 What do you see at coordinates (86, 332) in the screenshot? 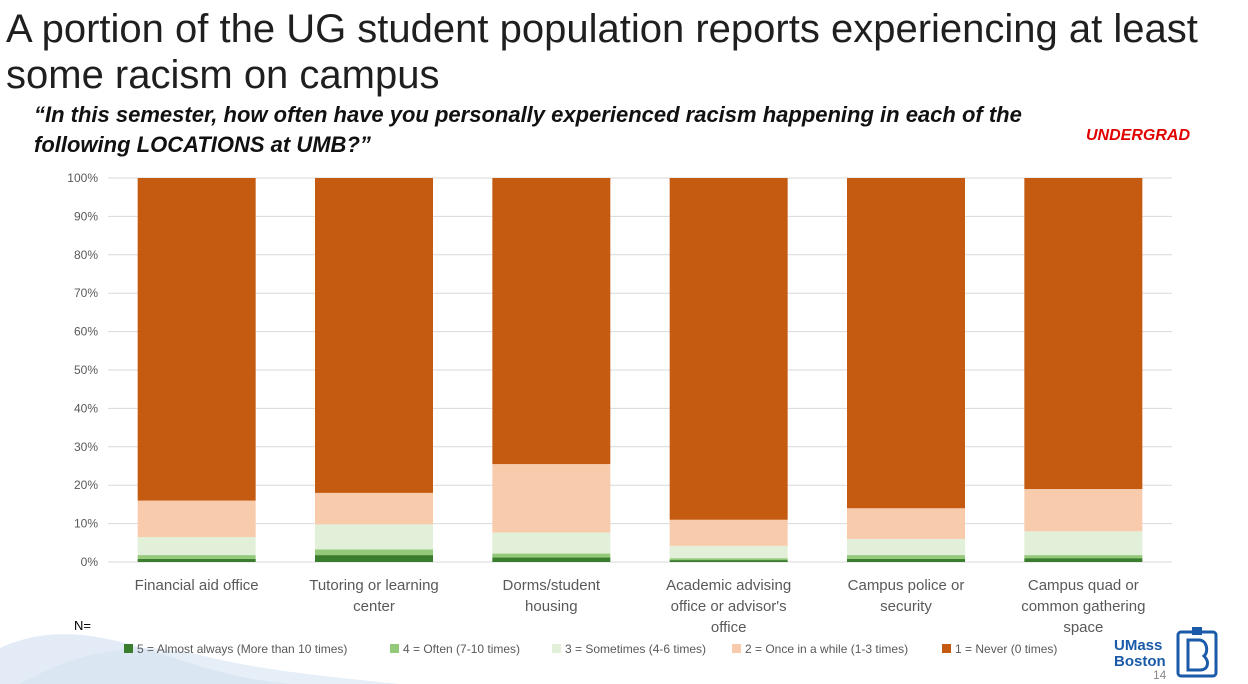
I see `y-tick-label: 60%` at bounding box center [86, 332].